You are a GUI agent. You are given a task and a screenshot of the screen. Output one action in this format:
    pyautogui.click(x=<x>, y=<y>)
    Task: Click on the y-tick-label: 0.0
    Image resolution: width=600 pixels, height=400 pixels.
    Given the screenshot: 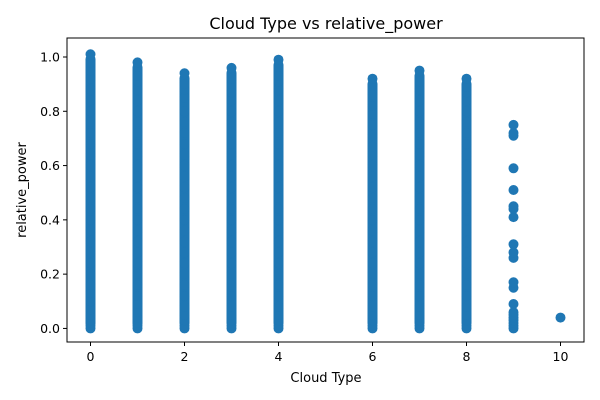 What is the action you would take?
    pyautogui.click(x=50, y=328)
    